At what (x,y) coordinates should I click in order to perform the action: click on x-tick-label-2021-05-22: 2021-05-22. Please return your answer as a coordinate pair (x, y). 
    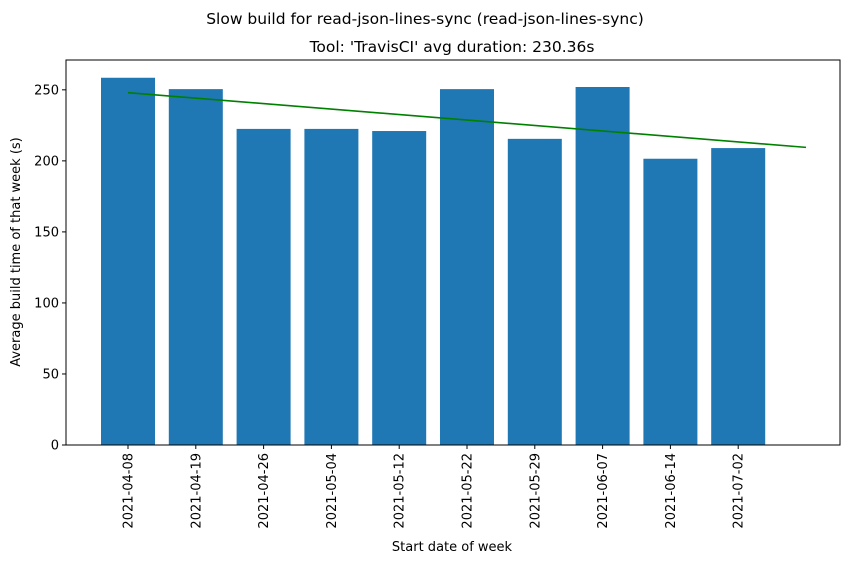
    Looking at the image, I should click on (468, 491).